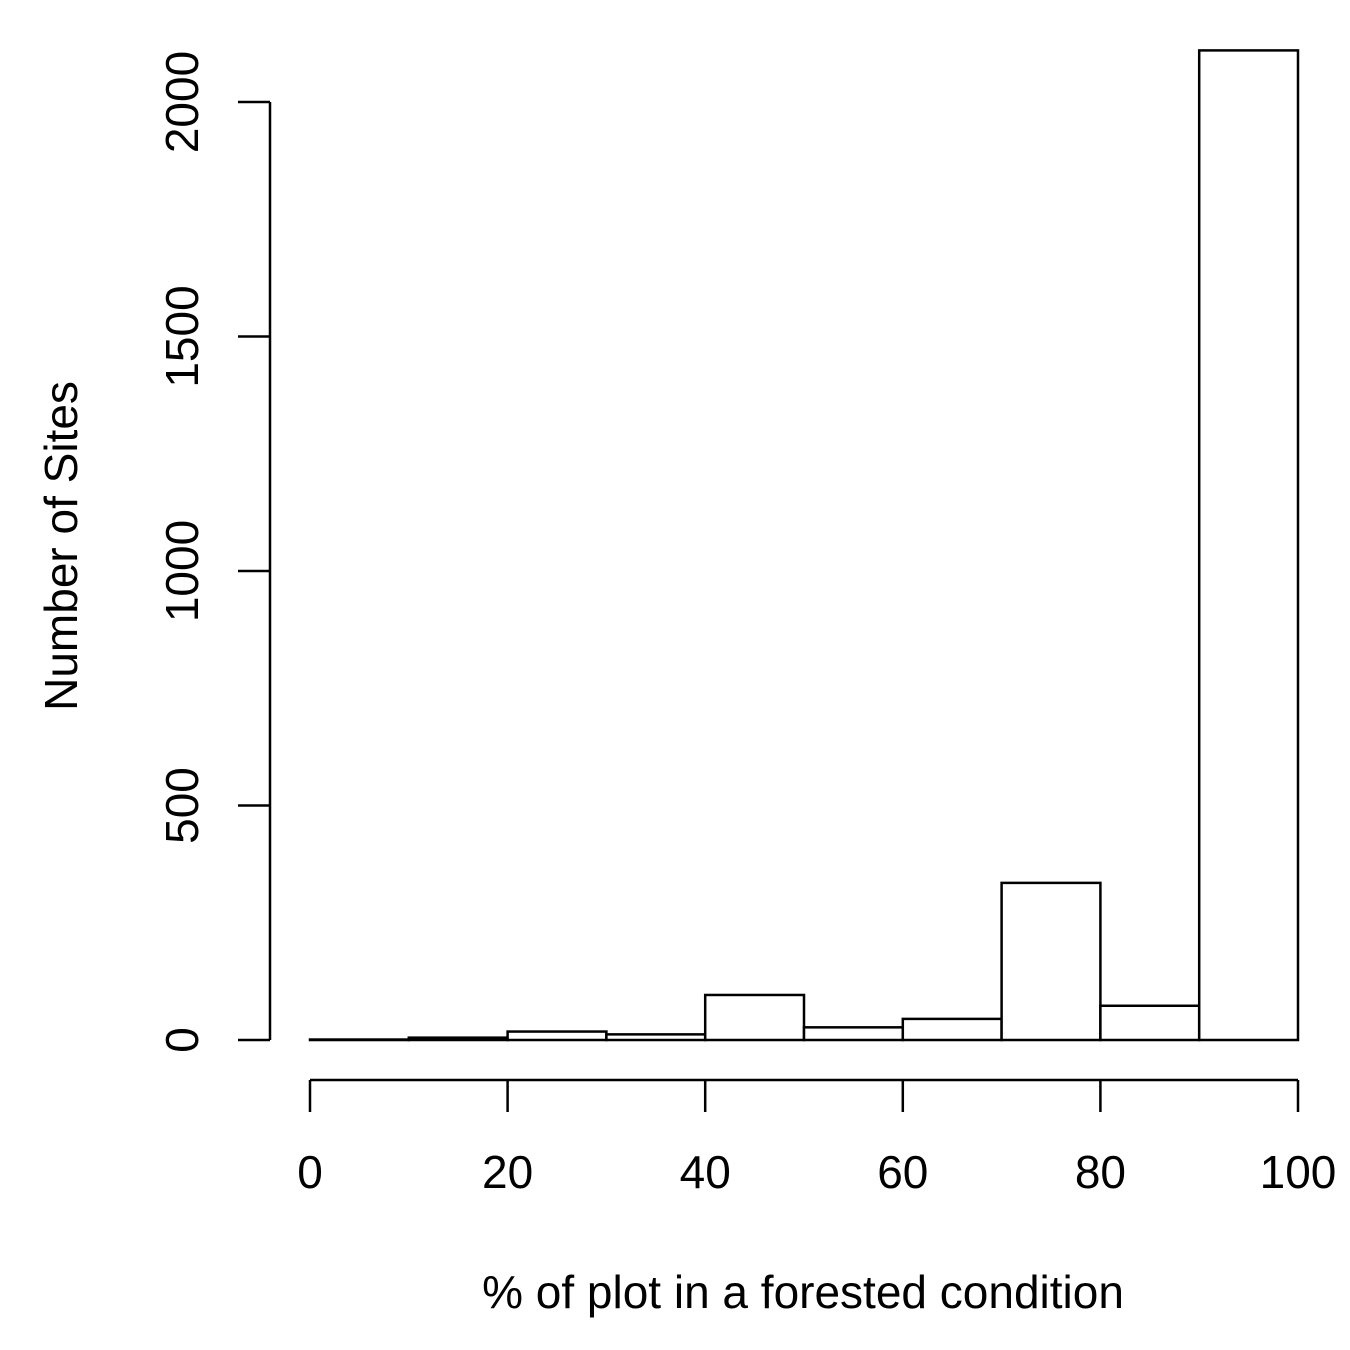 The image size is (1350, 1350). I want to click on x-tick-label: 0, so click(310, 1172).